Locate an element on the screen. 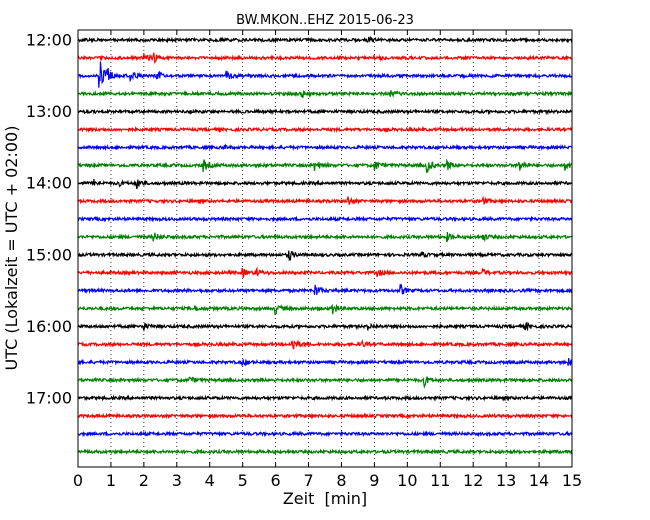  x-tick-label: 8 is located at coordinates (341, 480).